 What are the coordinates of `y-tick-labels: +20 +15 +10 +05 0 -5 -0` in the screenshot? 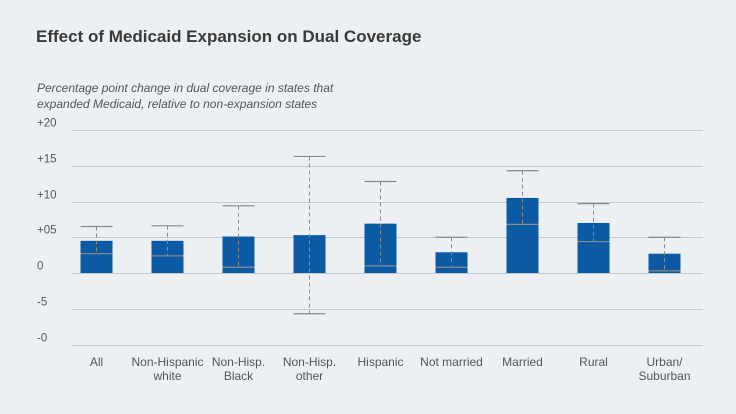 It's located at (47, 231).